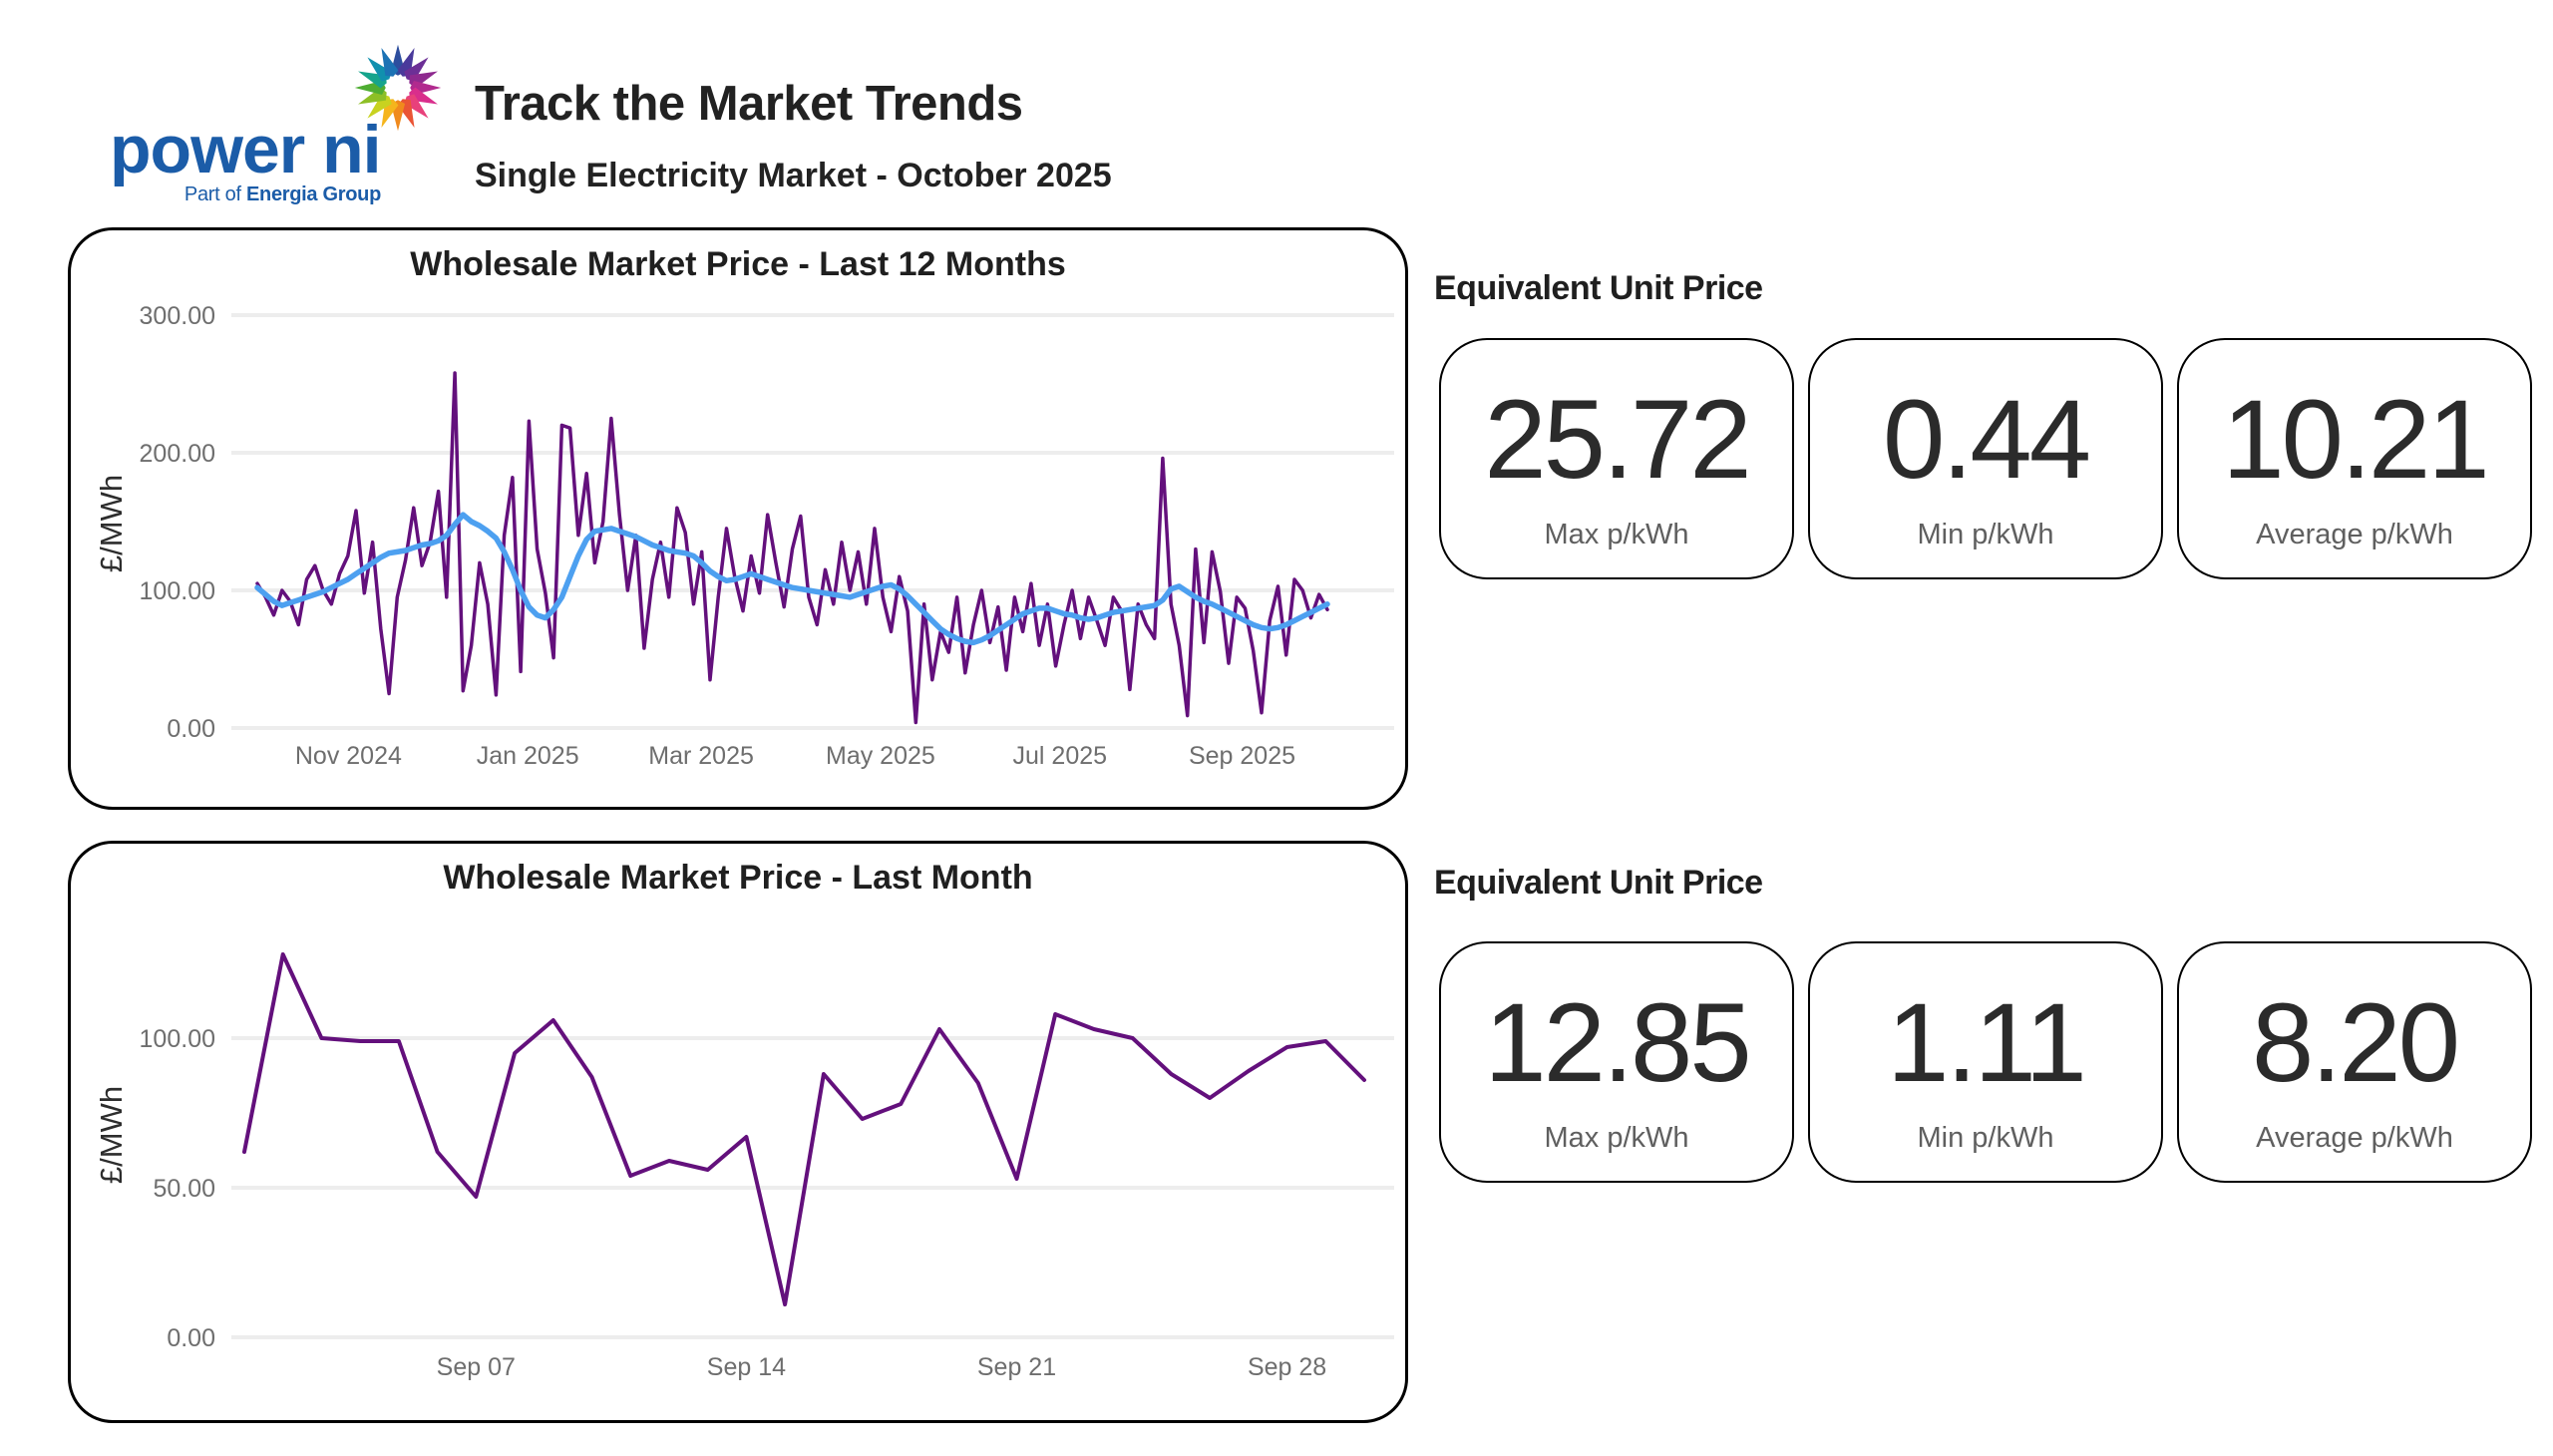 The height and width of the screenshot is (1456, 2553). What do you see at coordinates (1987, 439) in the screenshot?
I see `stat-value-min-12-months: 0.44` at bounding box center [1987, 439].